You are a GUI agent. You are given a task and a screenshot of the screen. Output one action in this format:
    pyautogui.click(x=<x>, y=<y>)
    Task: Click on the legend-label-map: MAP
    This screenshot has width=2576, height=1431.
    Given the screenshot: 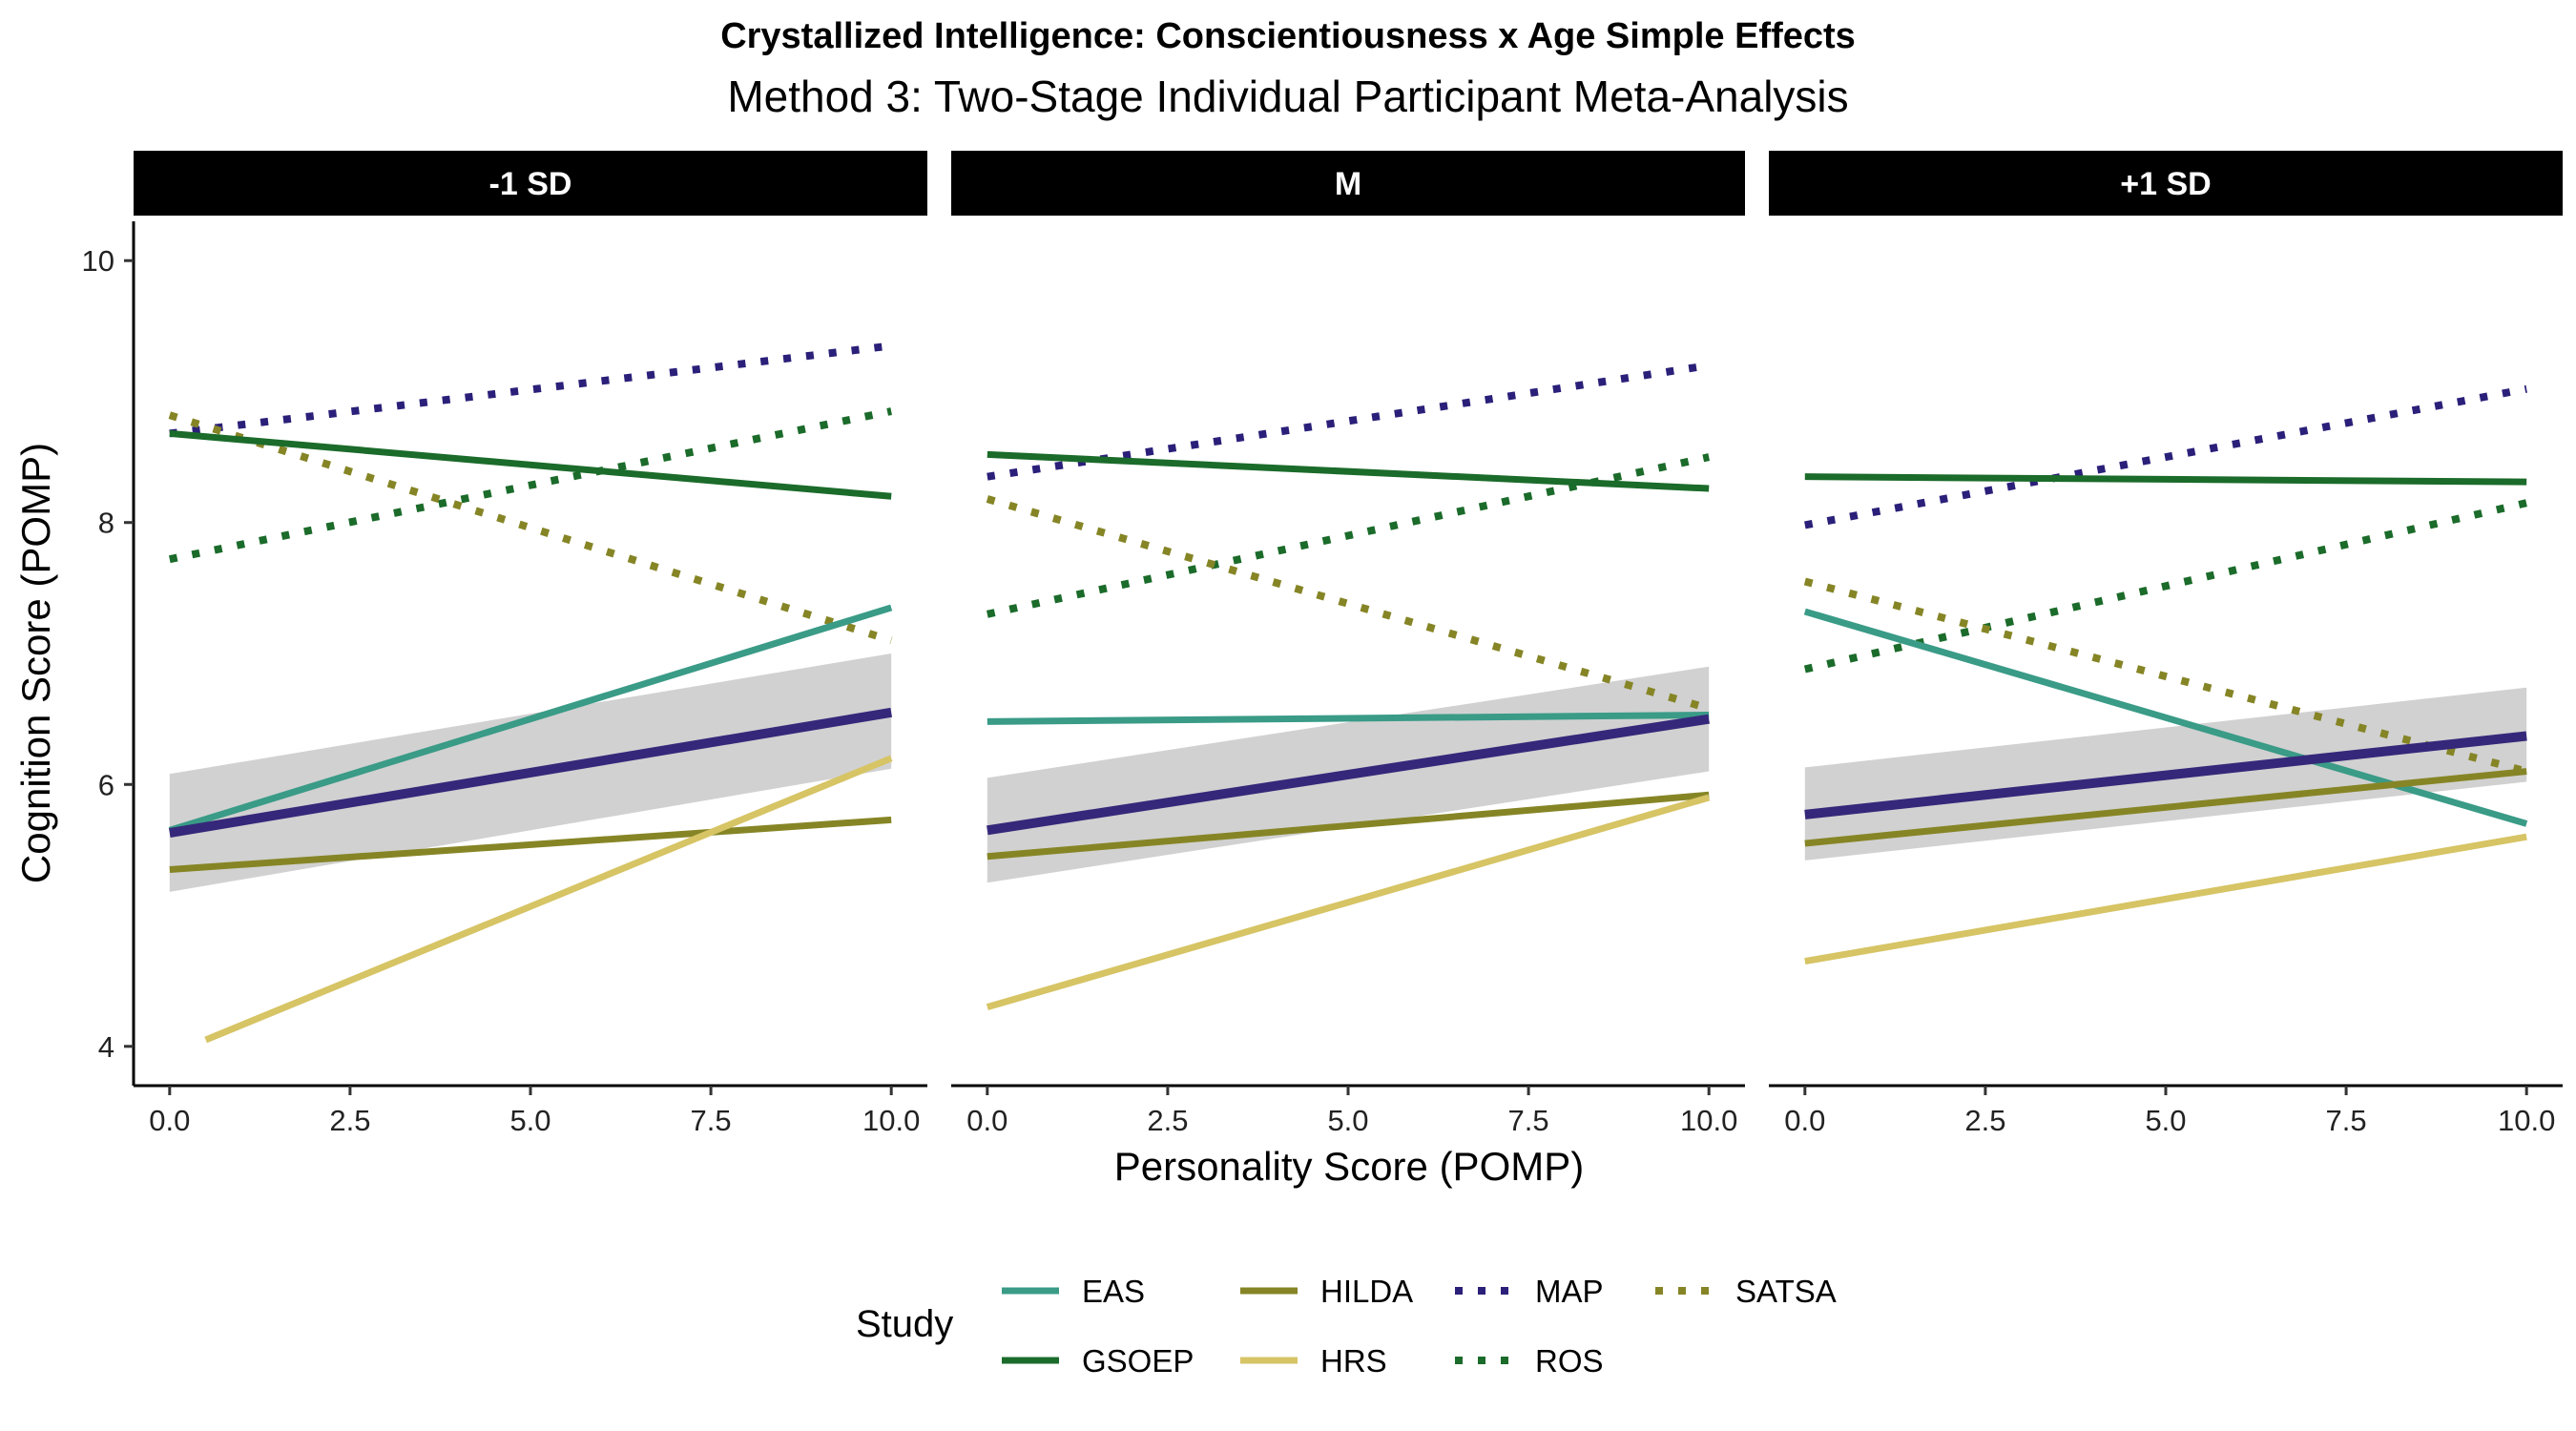 What is the action you would take?
    pyautogui.click(x=1569, y=1291)
    